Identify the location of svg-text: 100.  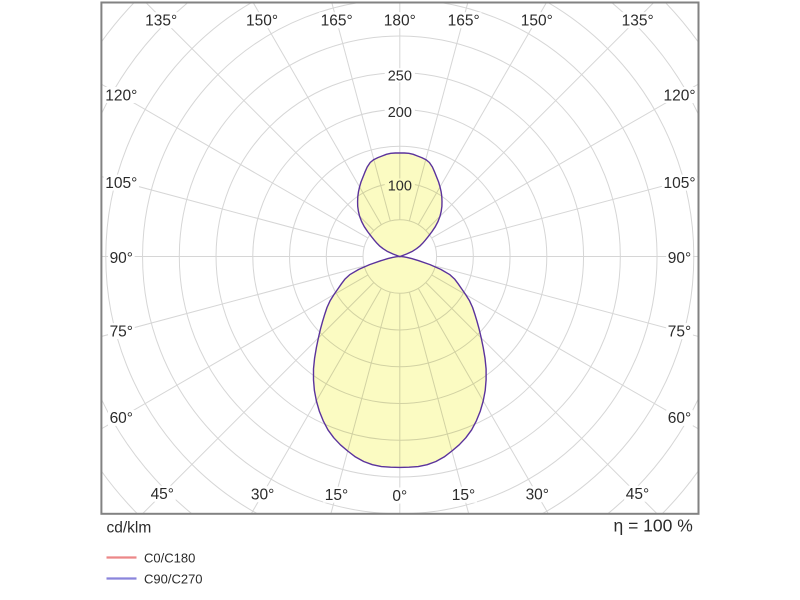
(400, 187).